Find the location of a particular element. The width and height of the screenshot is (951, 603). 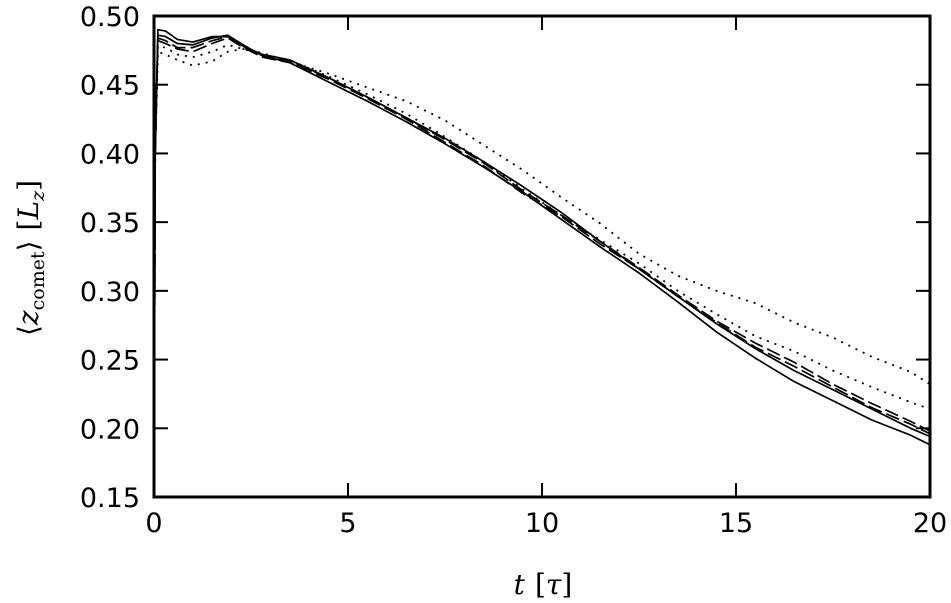

y-axis-close: ⟩ is located at coordinates (28, 245).